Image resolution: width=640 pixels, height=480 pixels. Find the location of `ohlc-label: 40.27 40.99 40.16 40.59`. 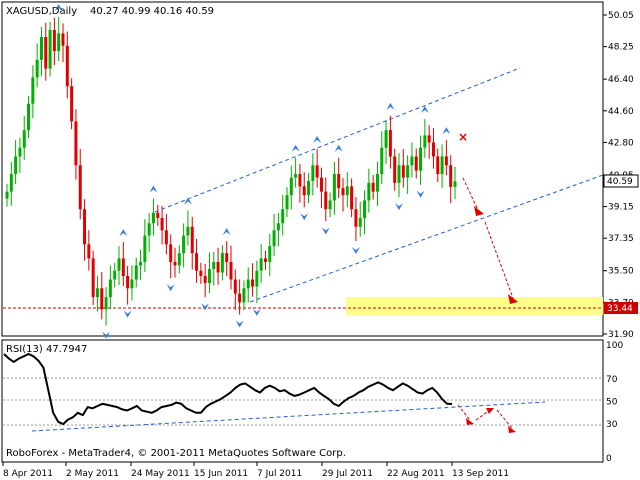

ohlc-label: 40.27 40.99 40.16 40.59 is located at coordinates (152, 11).